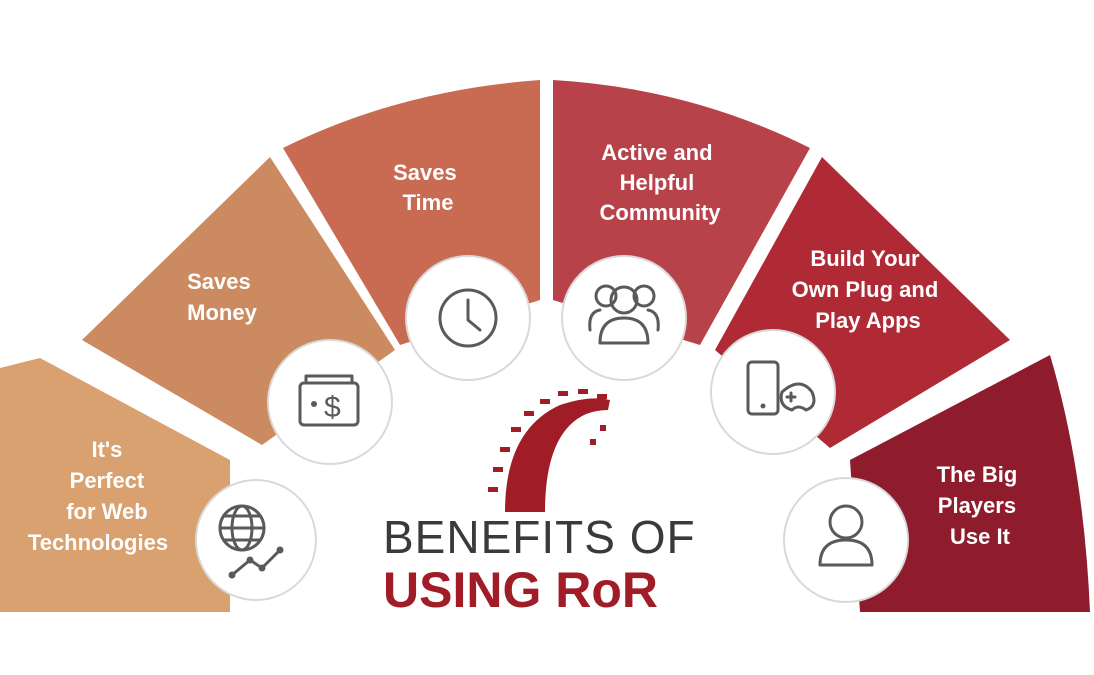  I want to click on segment-3-line-1: Saves, so click(425, 172).